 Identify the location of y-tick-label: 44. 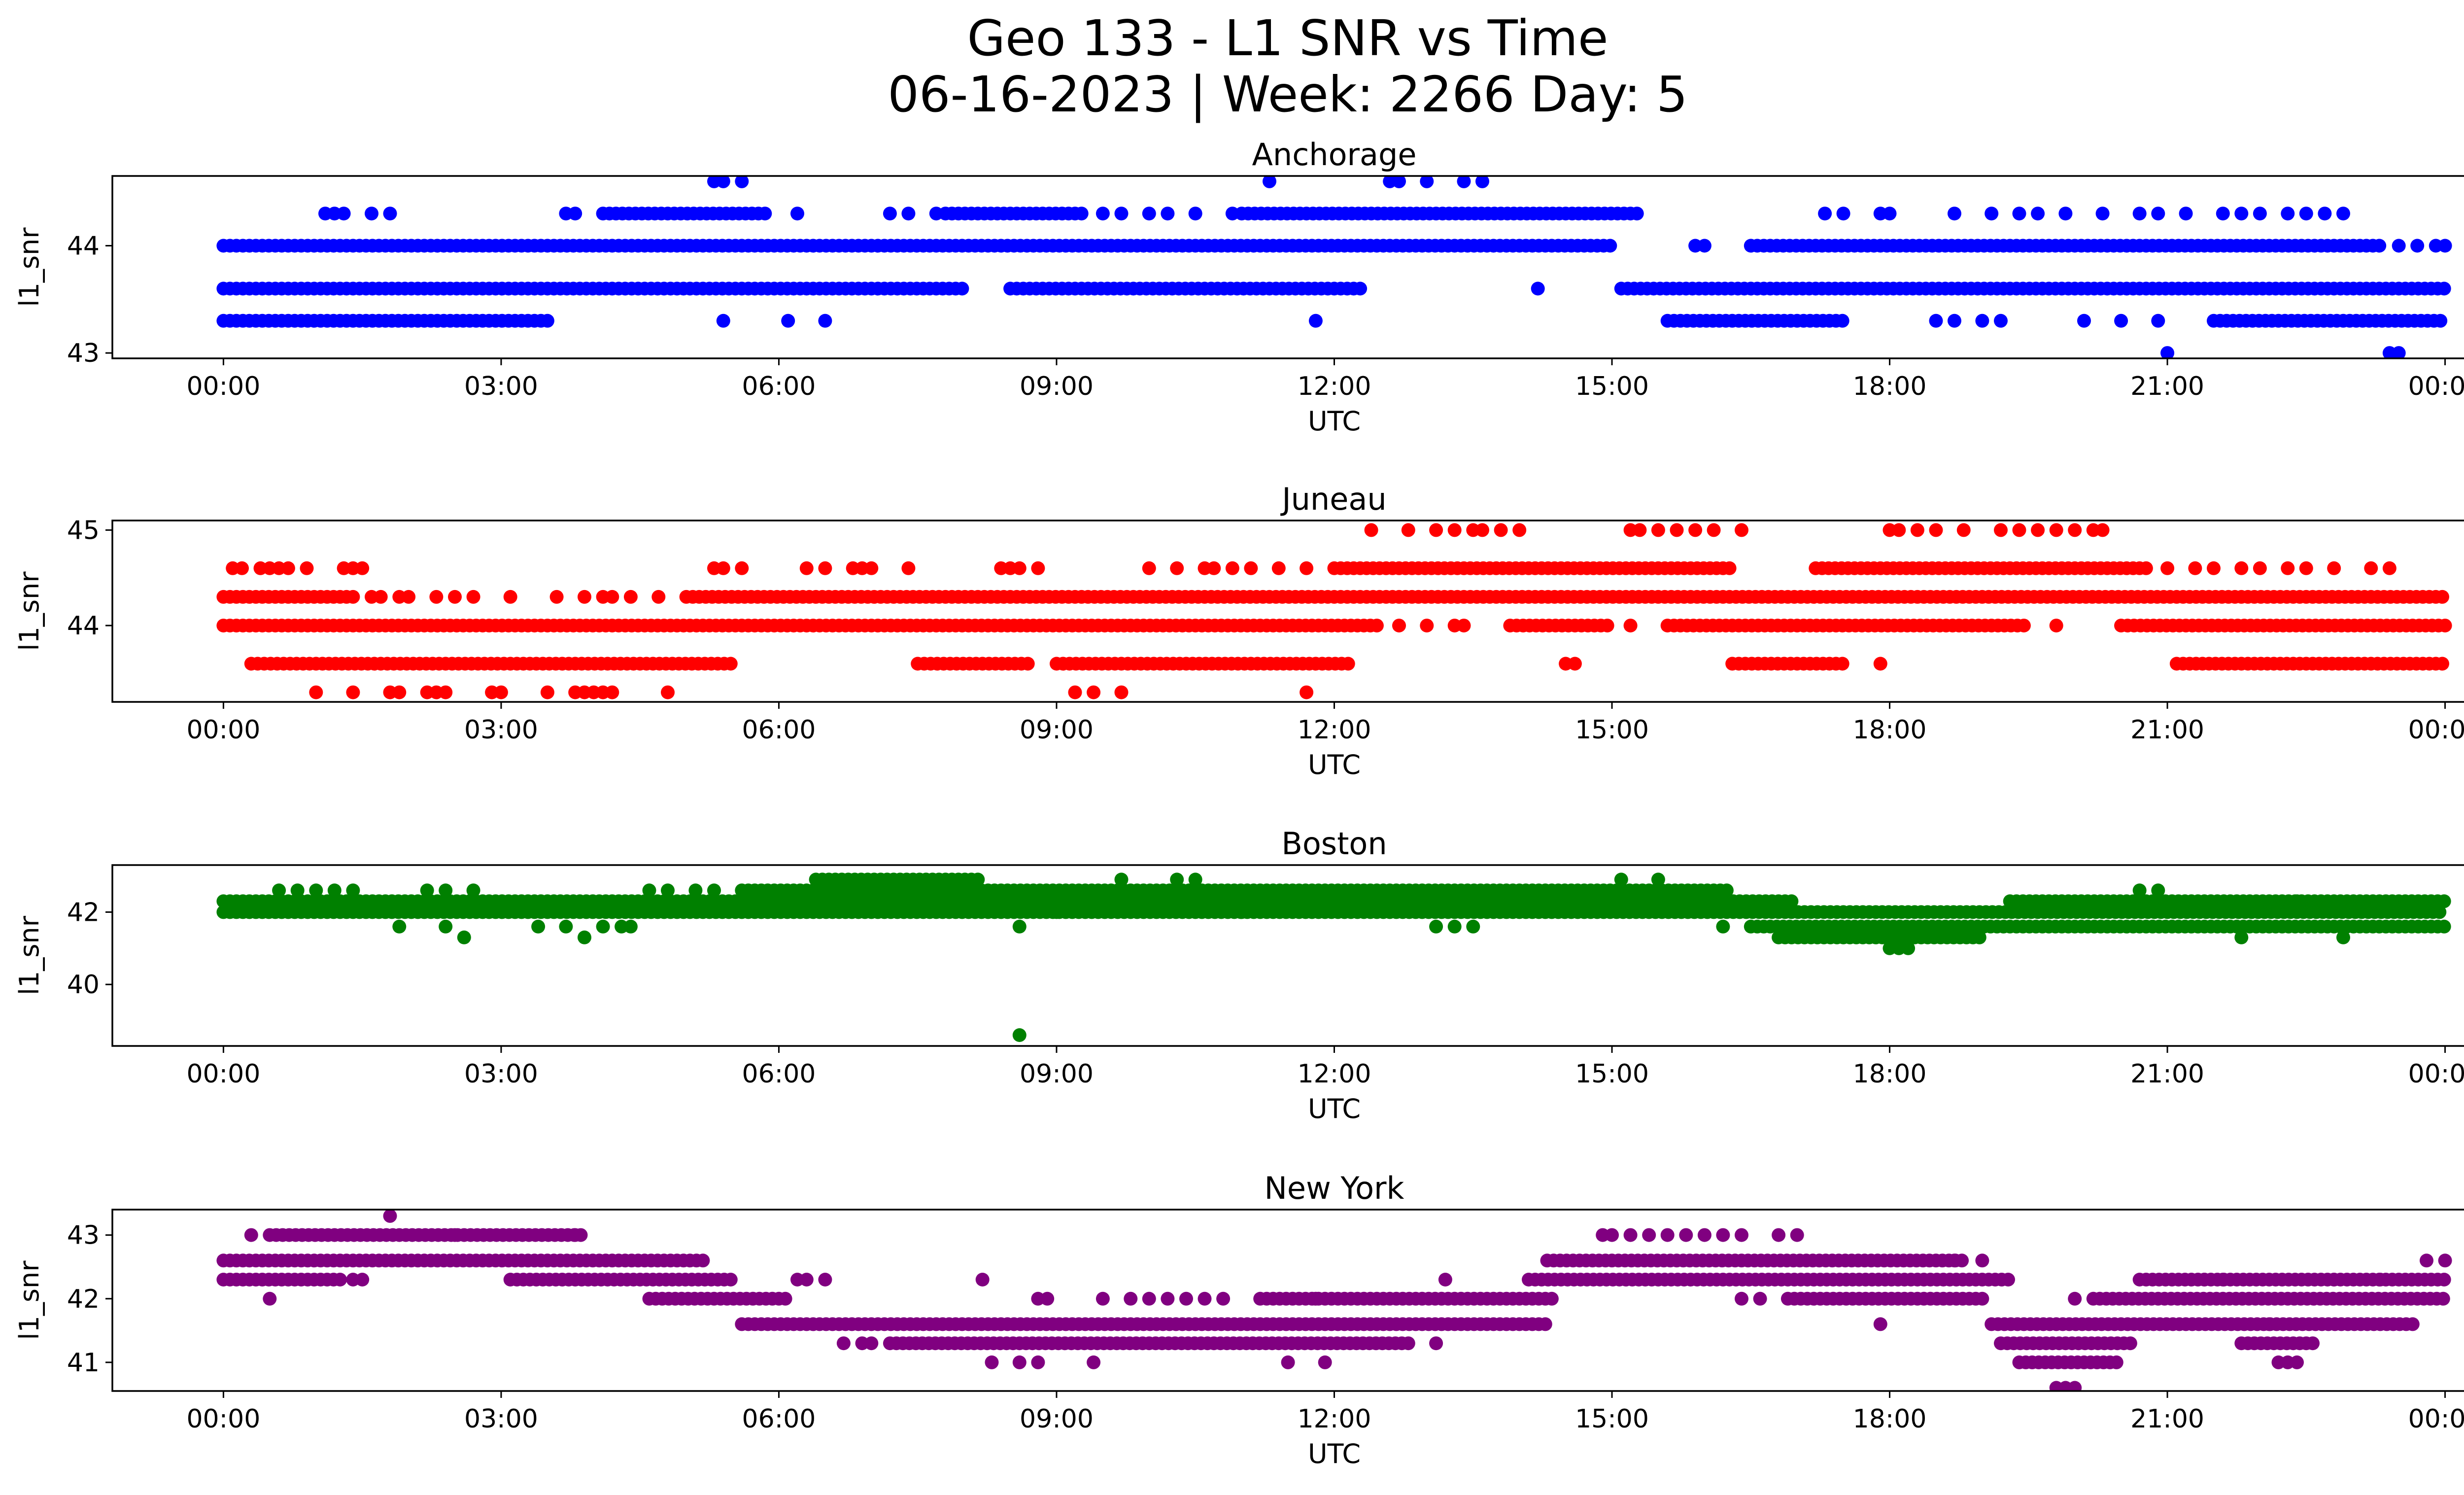
(83, 246).